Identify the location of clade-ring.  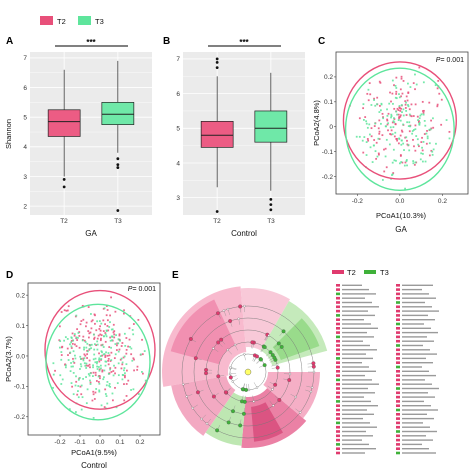
(248, 372).